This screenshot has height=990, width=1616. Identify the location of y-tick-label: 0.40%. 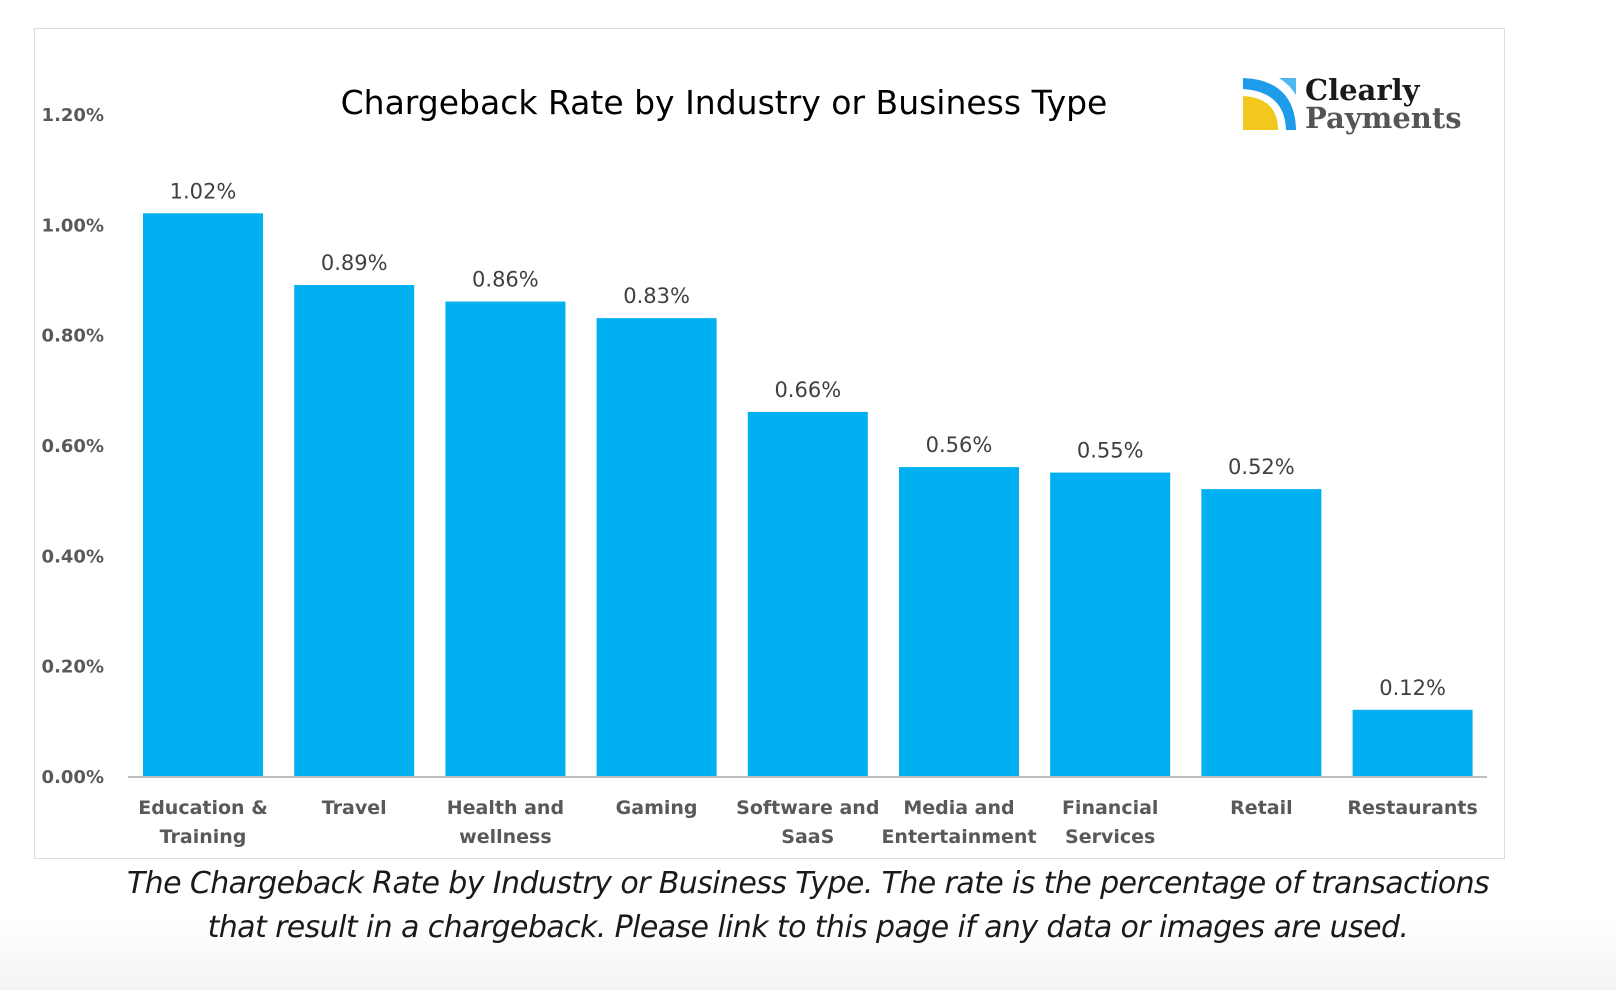
(73, 556).